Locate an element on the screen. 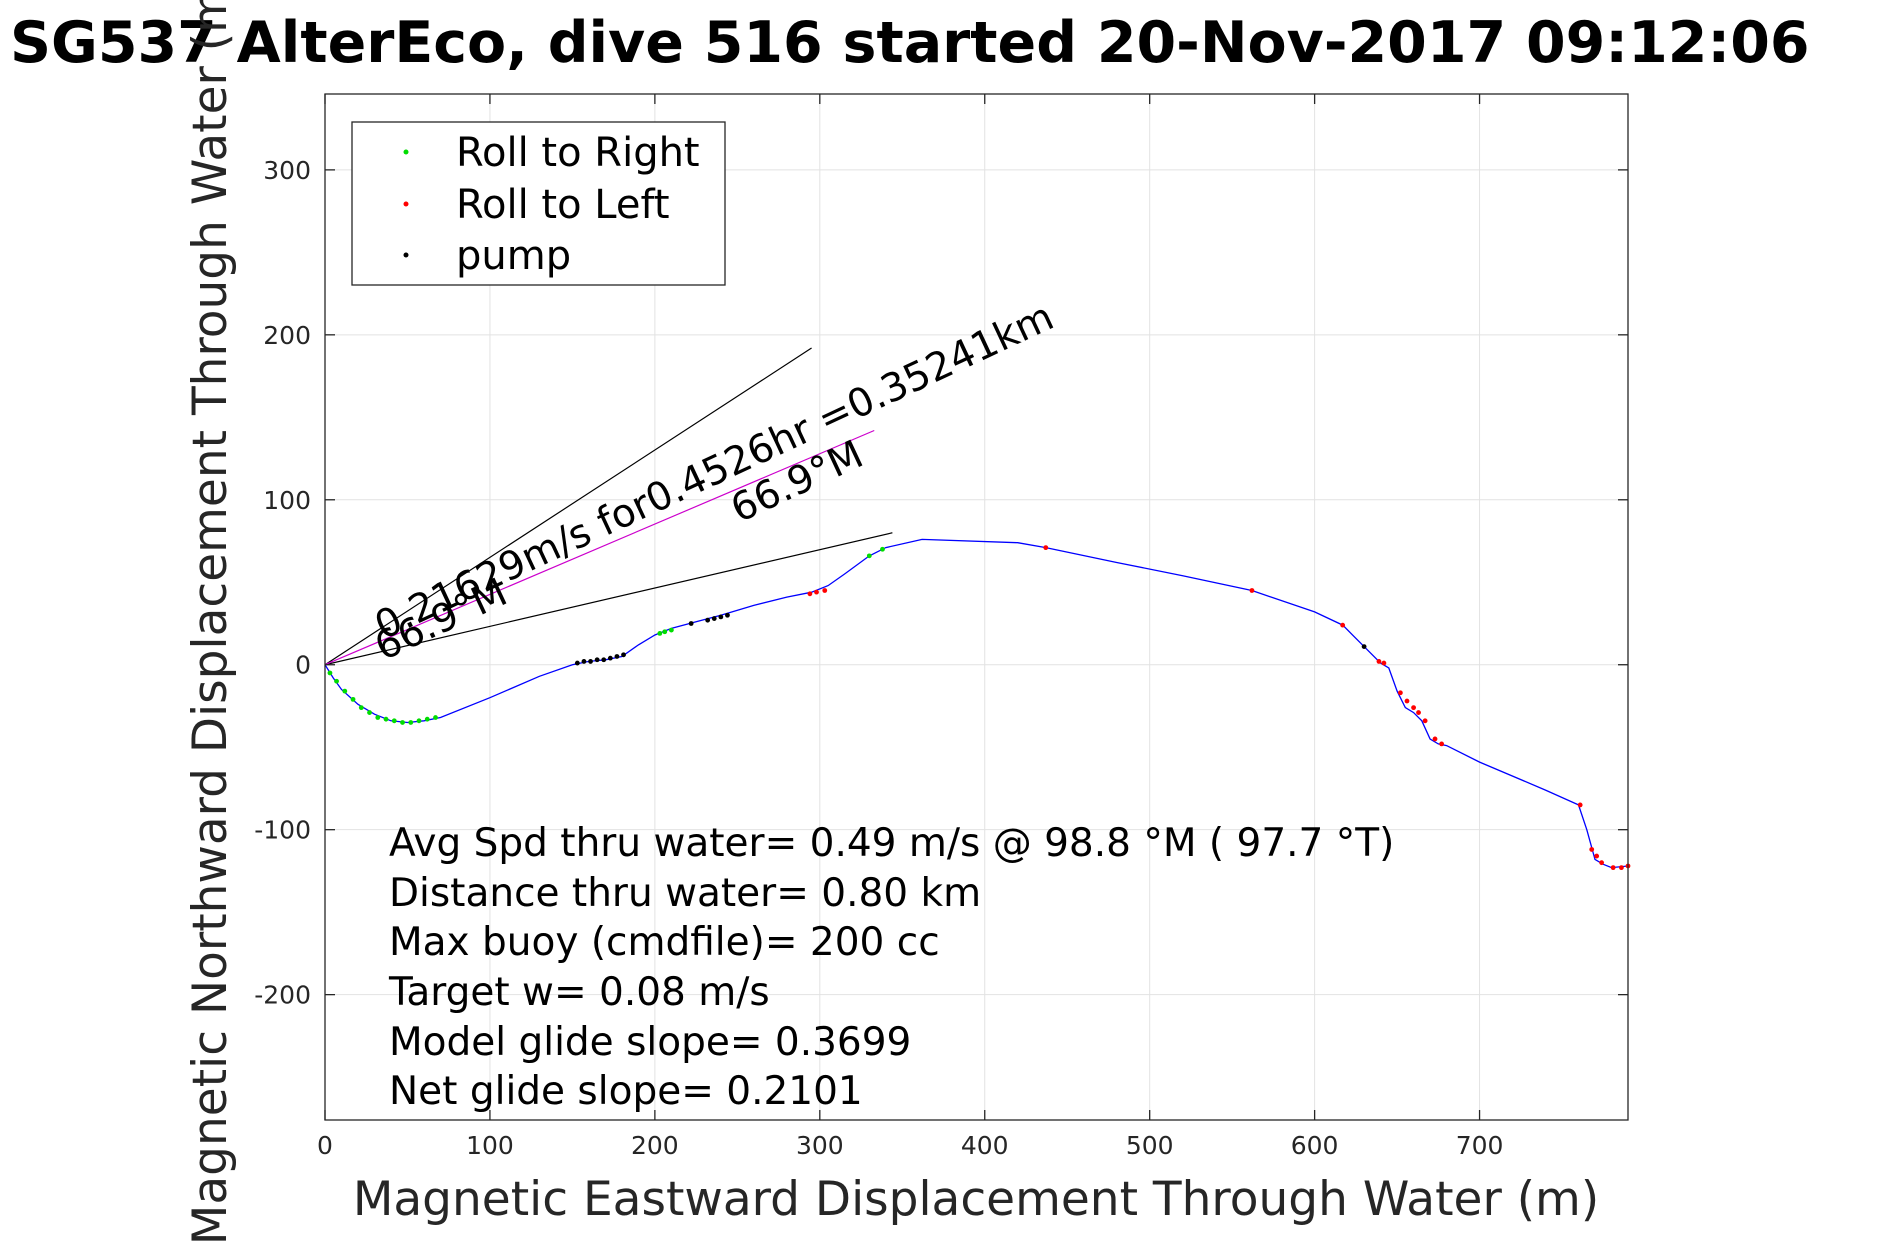 This screenshot has width=1890, height=1260. legend: Roll to Right Roll to Left pump is located at coordinates (538, 203).